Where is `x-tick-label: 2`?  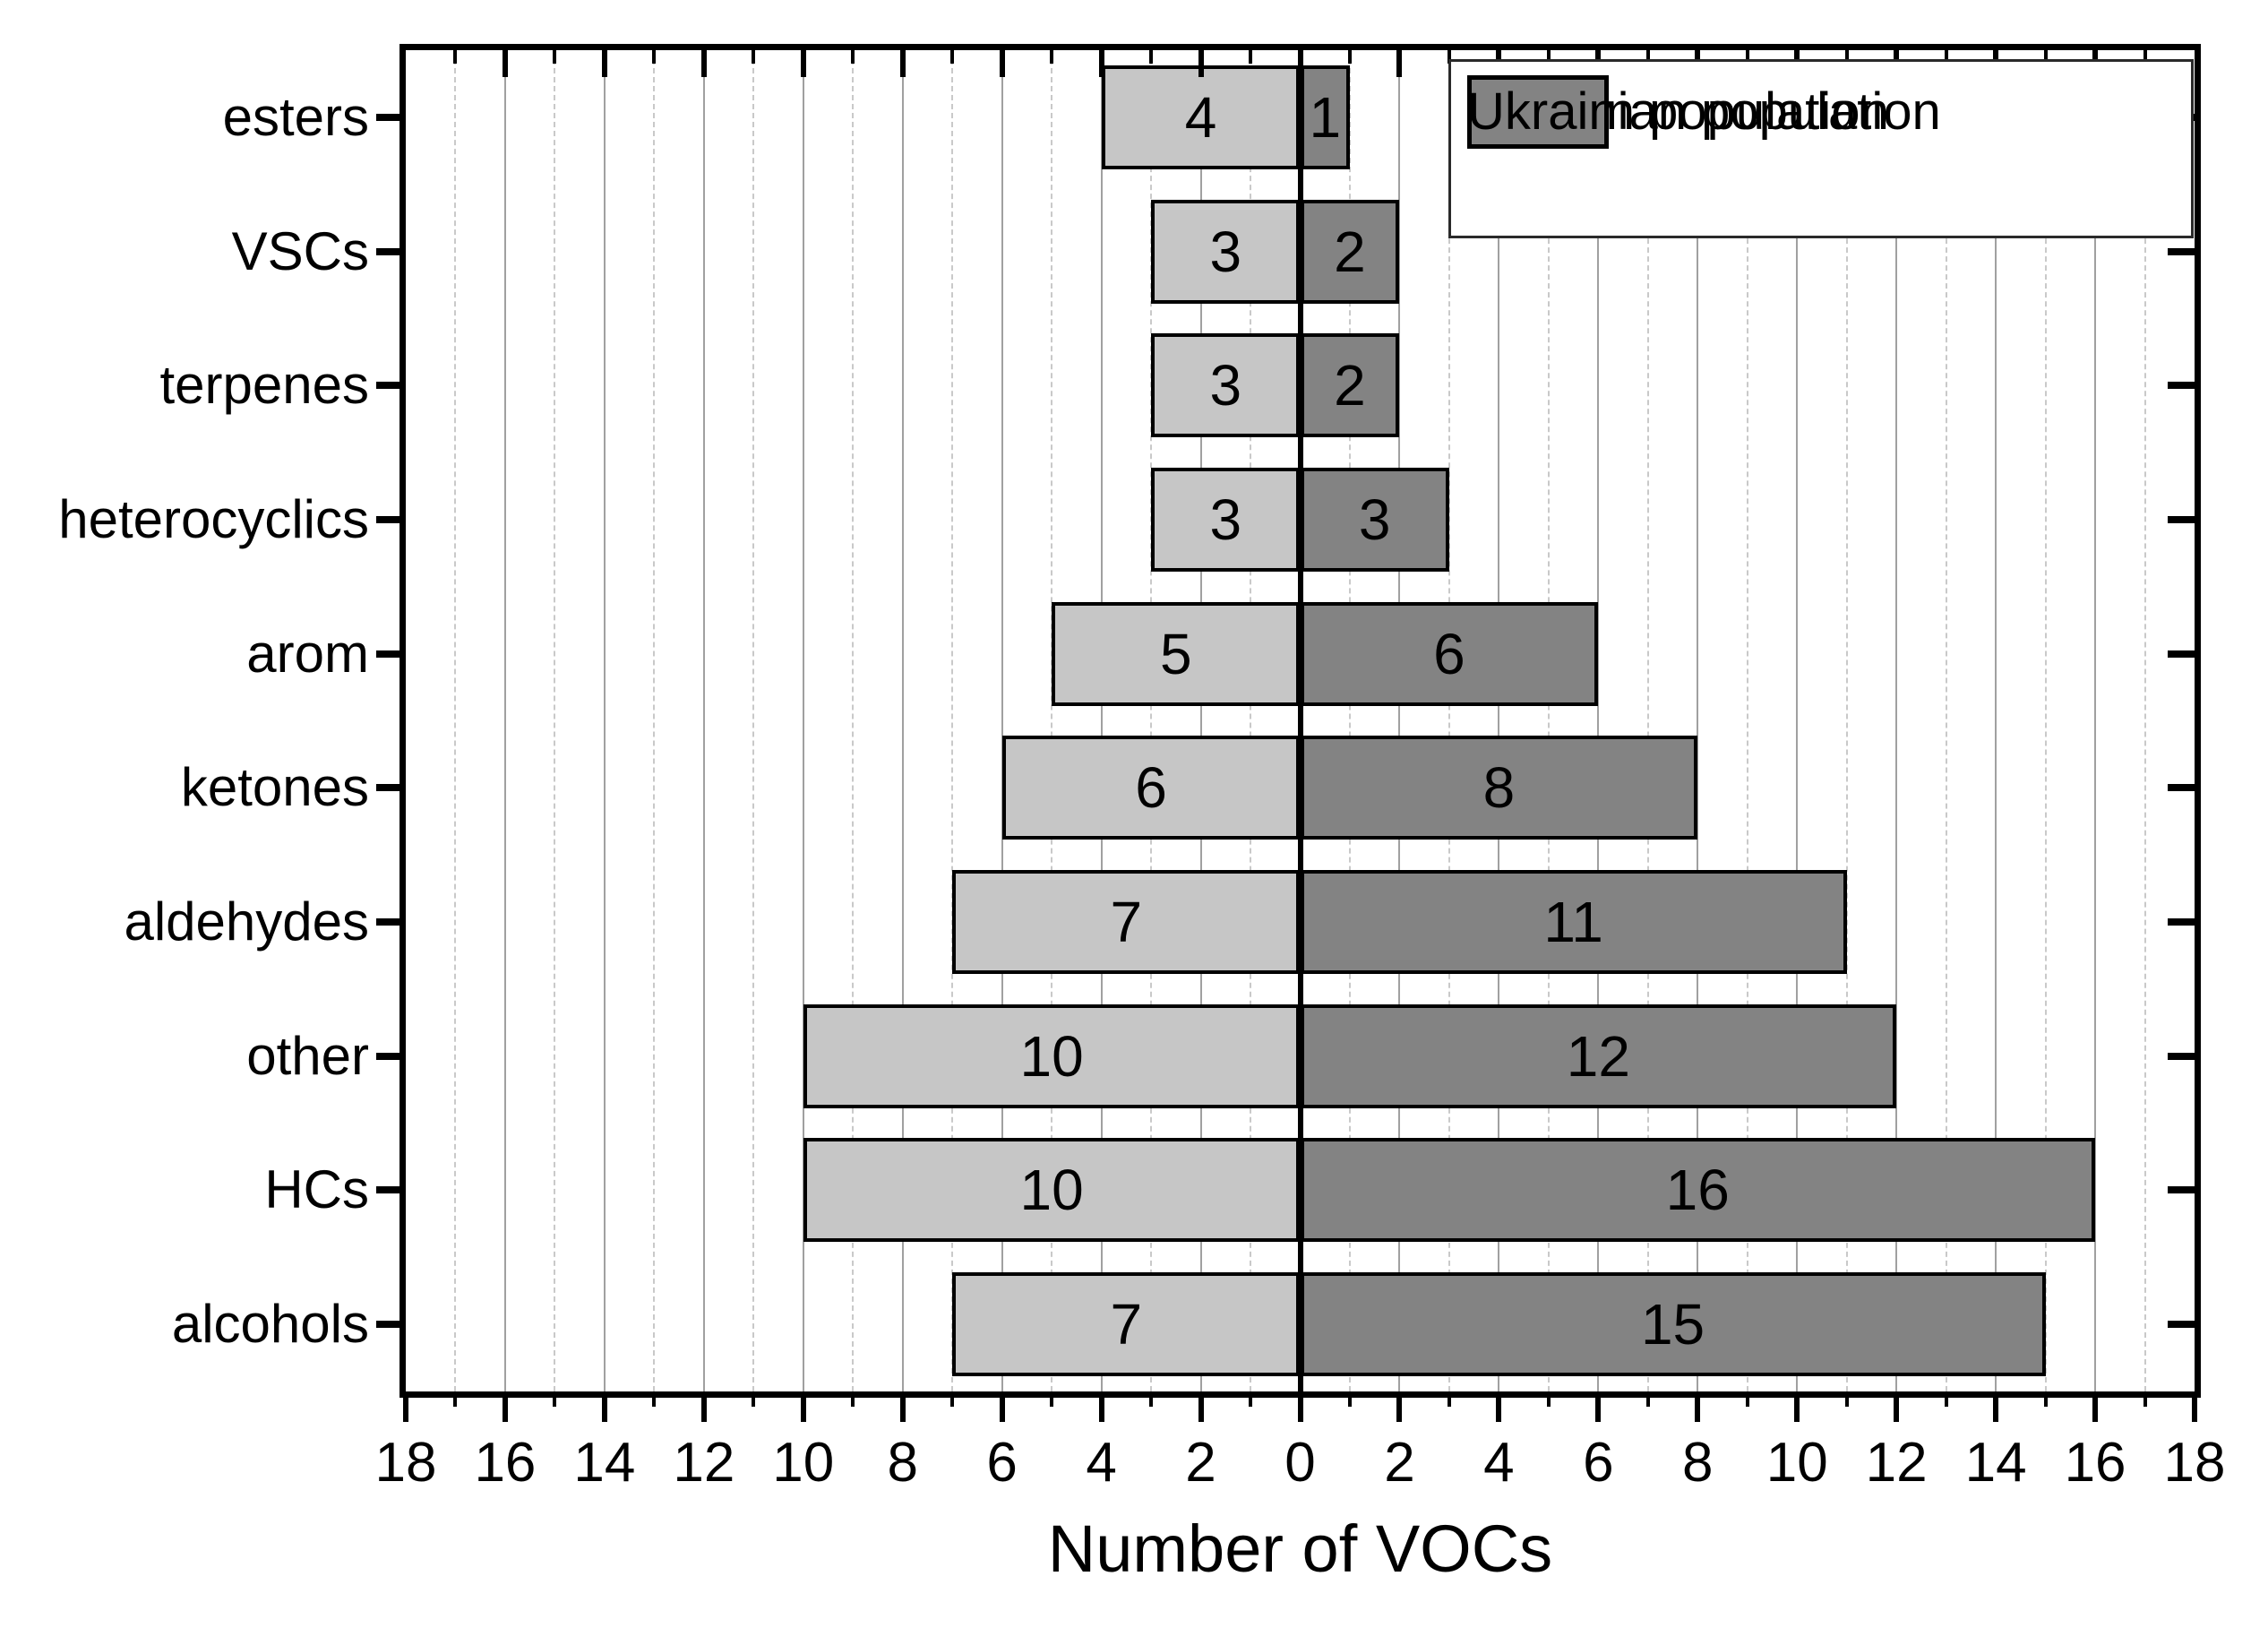 x-tick-label: 2 is located at coordinates (1201, 1463).